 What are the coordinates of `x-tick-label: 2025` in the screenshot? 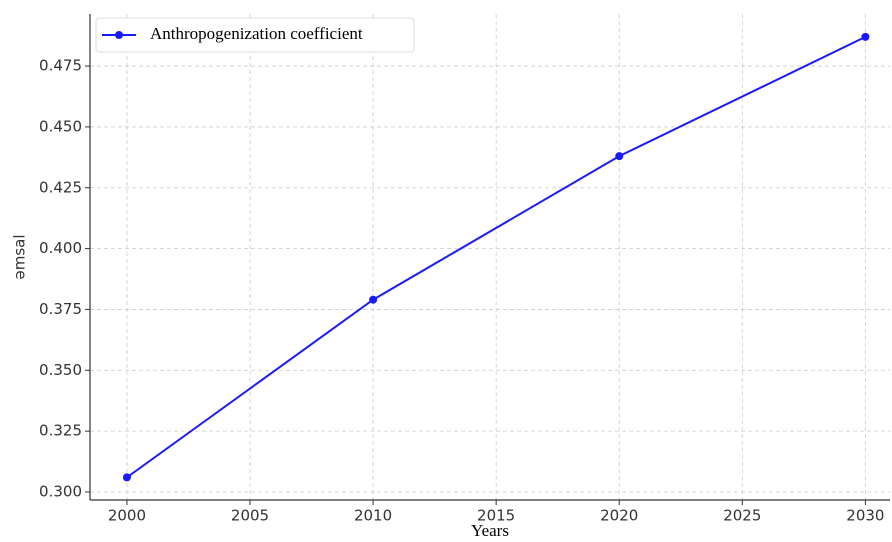 It's located at (742, 516).